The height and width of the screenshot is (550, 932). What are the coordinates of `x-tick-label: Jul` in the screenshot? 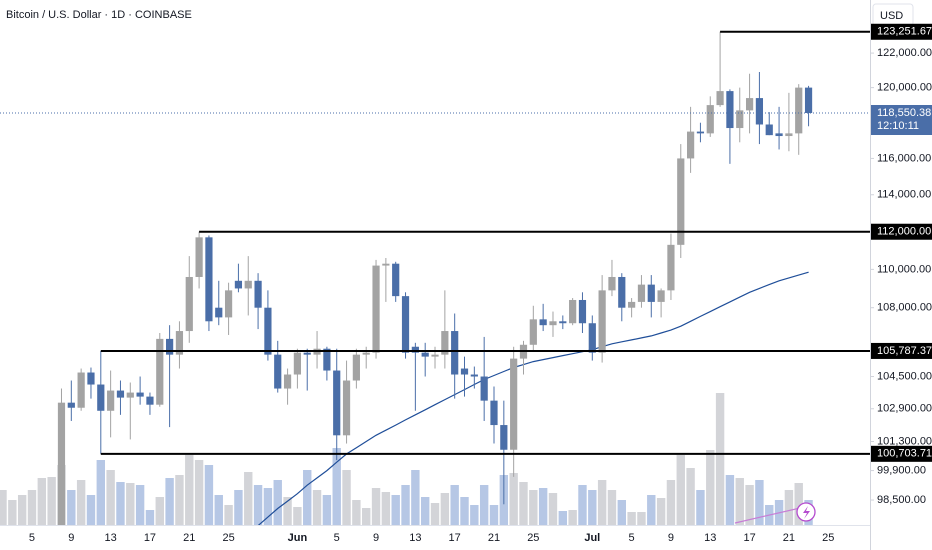 It's located at (592, 538).